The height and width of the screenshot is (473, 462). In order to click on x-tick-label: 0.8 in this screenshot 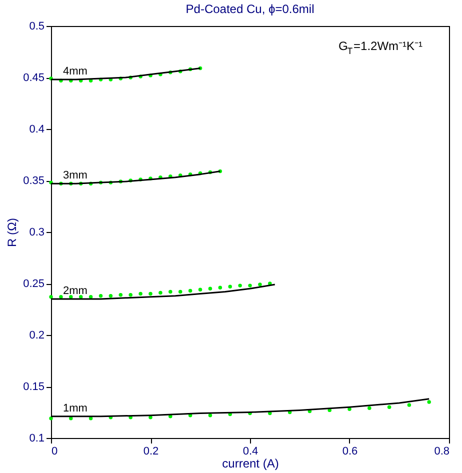, I will do `click(442, 452)`.